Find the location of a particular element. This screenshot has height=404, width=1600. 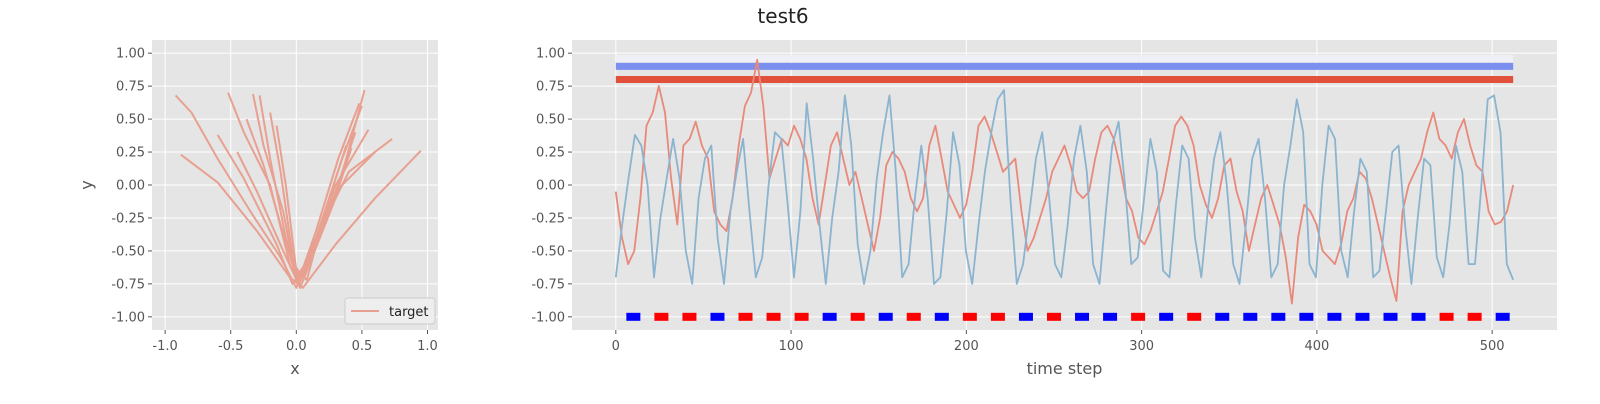

left-x-tick-label: -1.0 is located at coordinates (164, 346).